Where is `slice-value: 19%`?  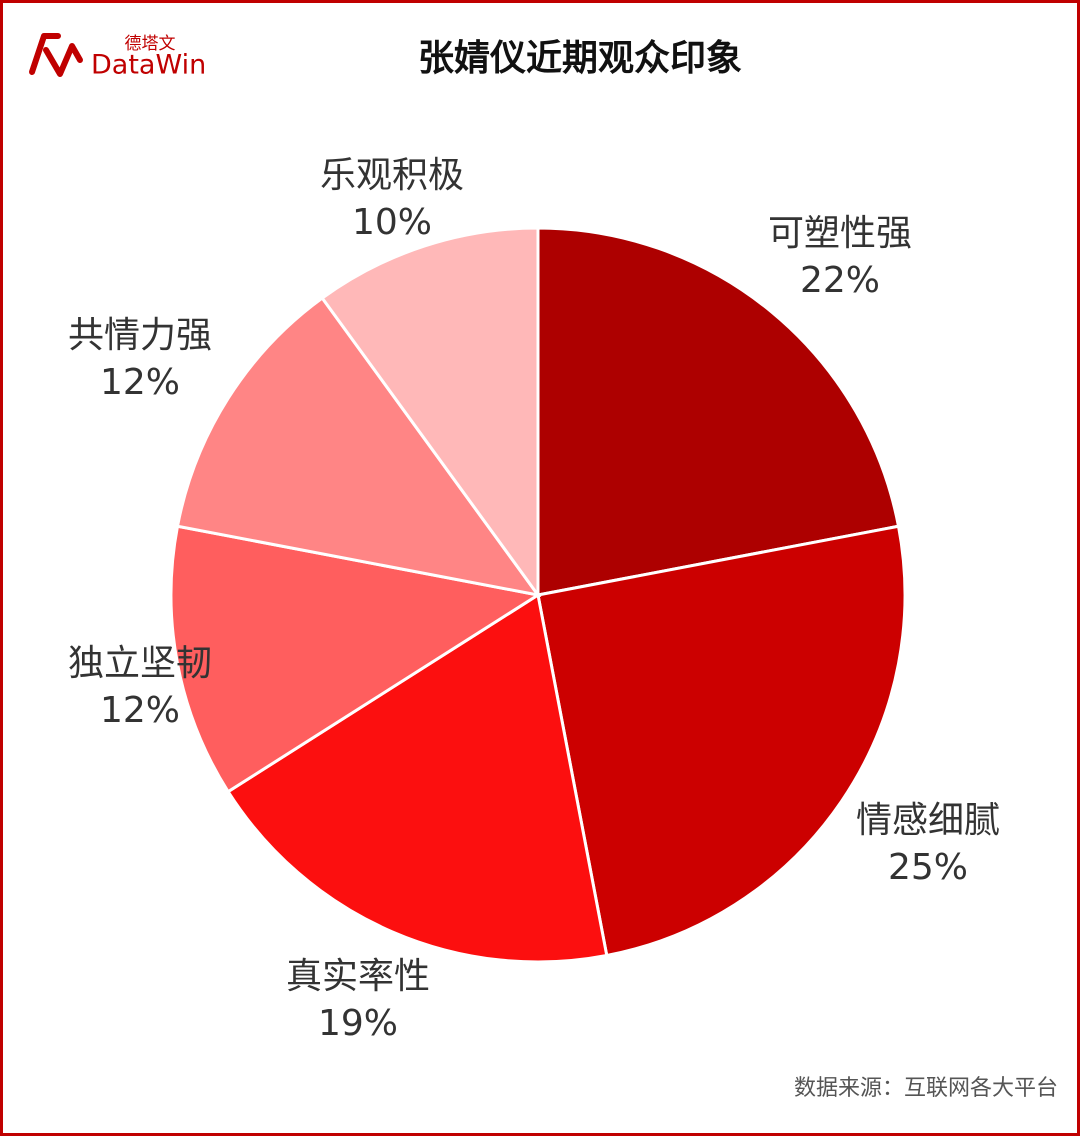 slice-value: 19% is located at coordinates (358, 1023).